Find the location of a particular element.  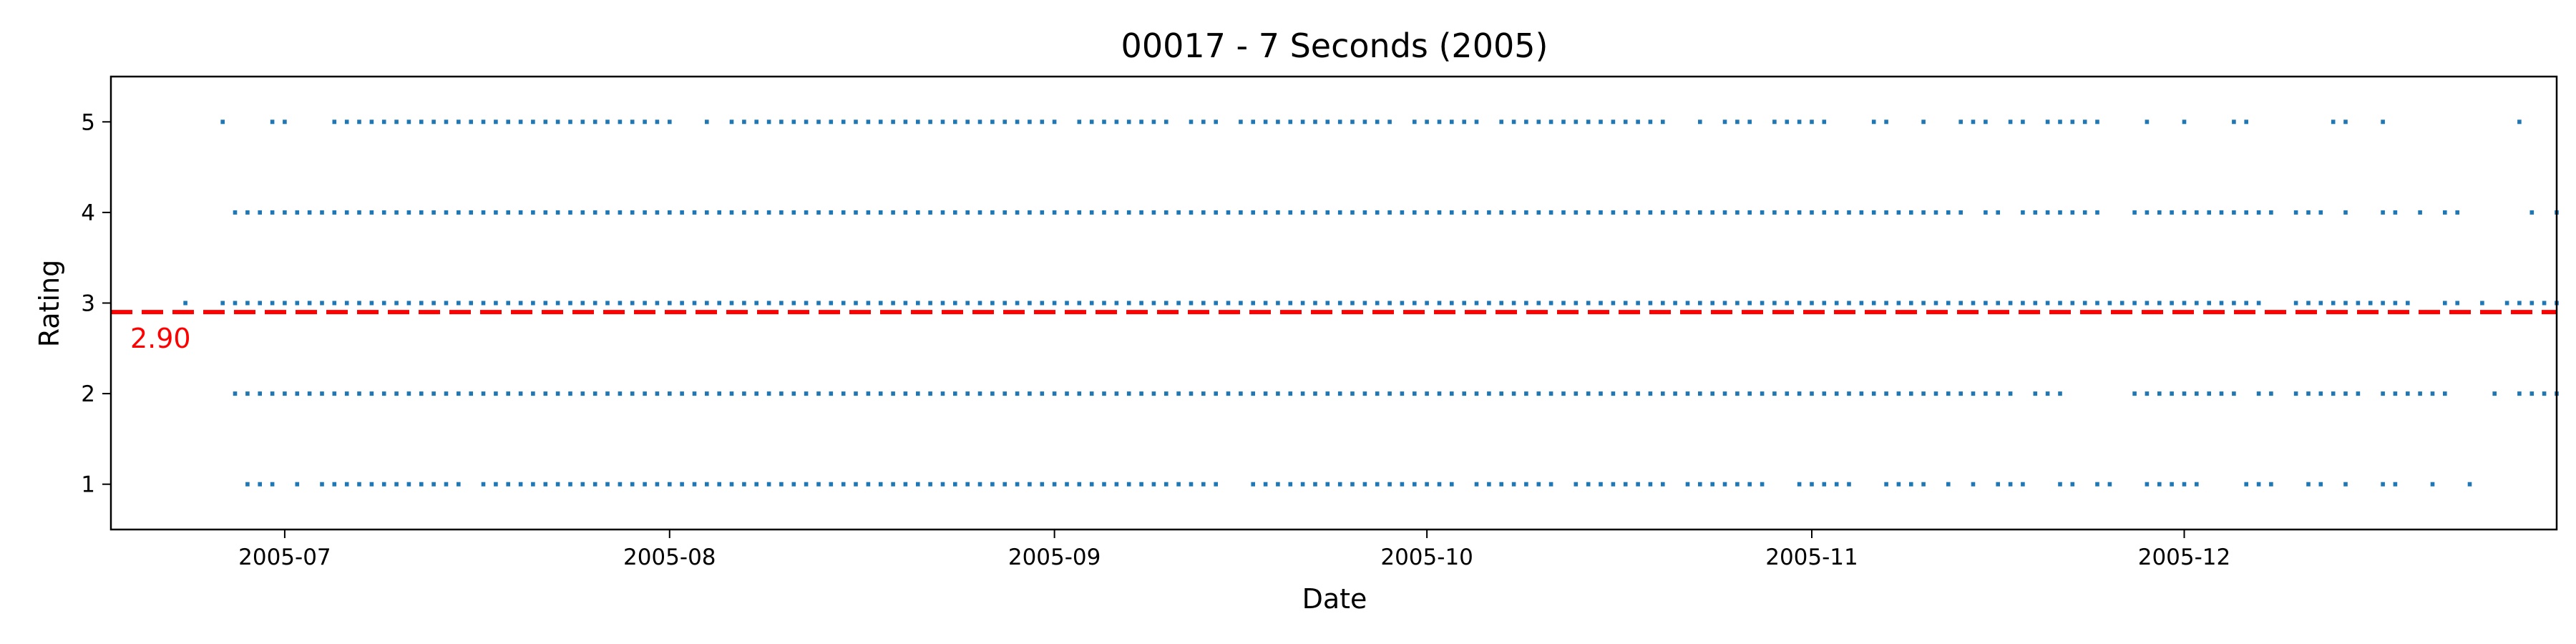

x-tick-label: 2005-12 is located at coordinates (2184, 557).